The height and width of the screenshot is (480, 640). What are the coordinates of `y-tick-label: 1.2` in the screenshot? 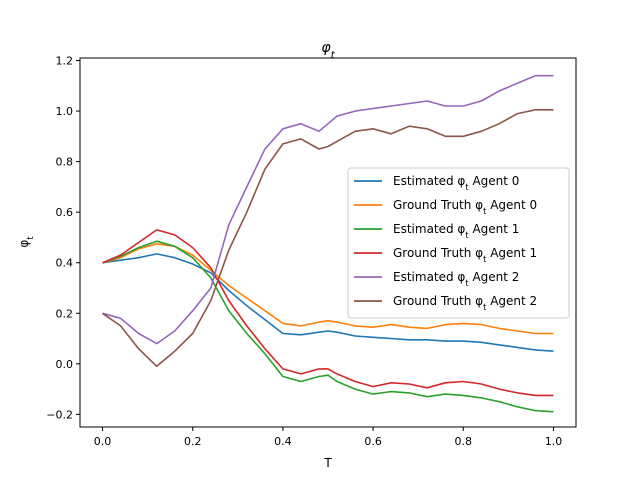 It's located at (65, 61).